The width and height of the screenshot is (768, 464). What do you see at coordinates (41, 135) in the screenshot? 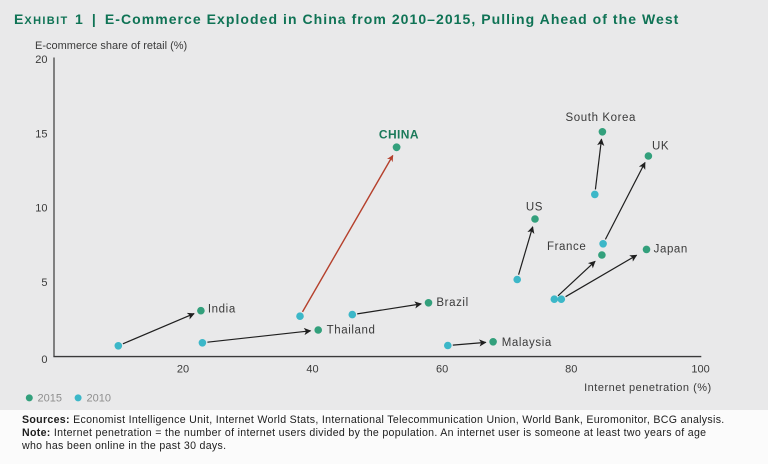
I see `svg-text: 15` at bounding box center [41, 135].